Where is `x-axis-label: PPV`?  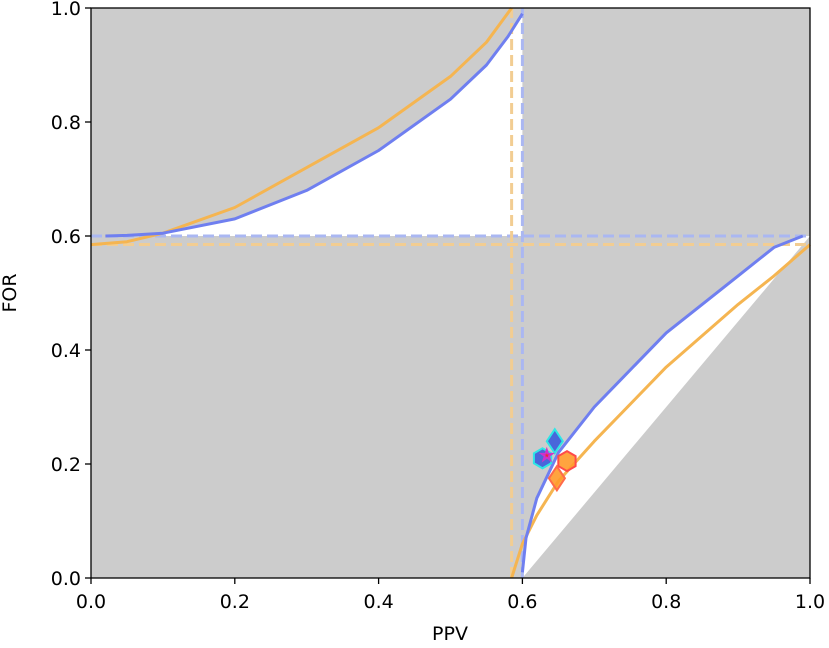 x-axis-label: PPV is located at coordinates (450, 634).